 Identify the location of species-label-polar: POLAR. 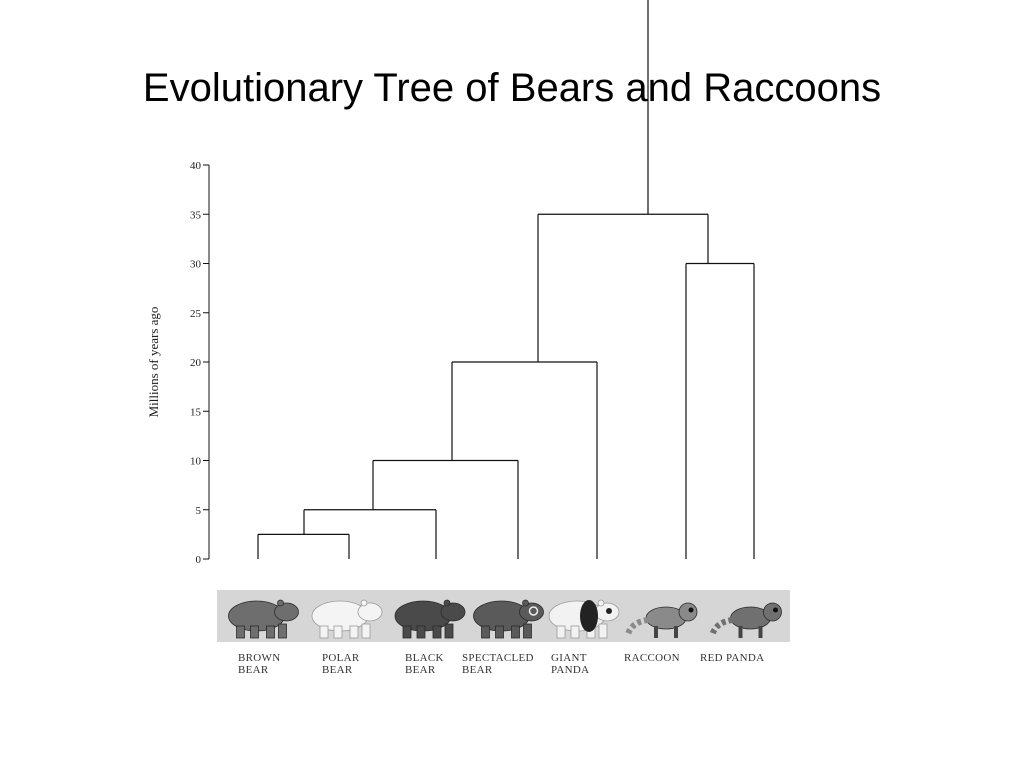
(341, 658).